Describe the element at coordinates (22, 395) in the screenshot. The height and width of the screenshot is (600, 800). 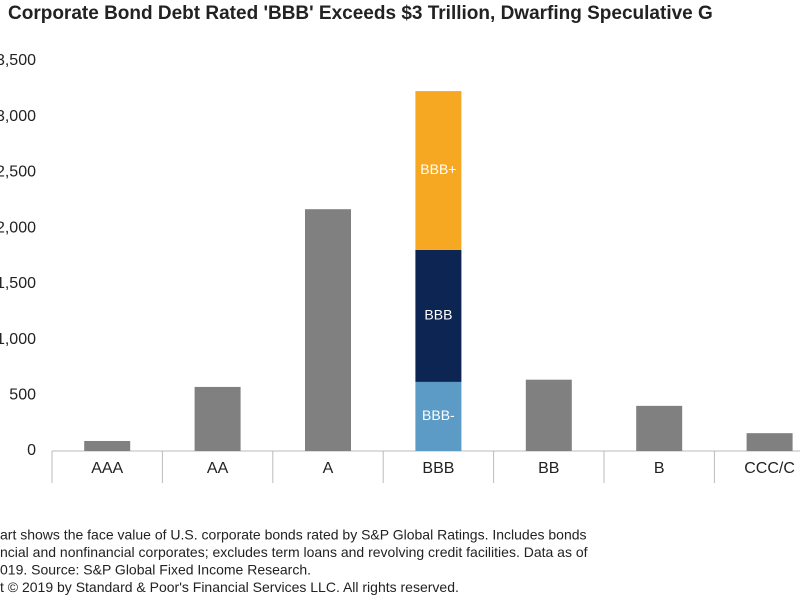
I see `y-tick-label: 500` at that location.